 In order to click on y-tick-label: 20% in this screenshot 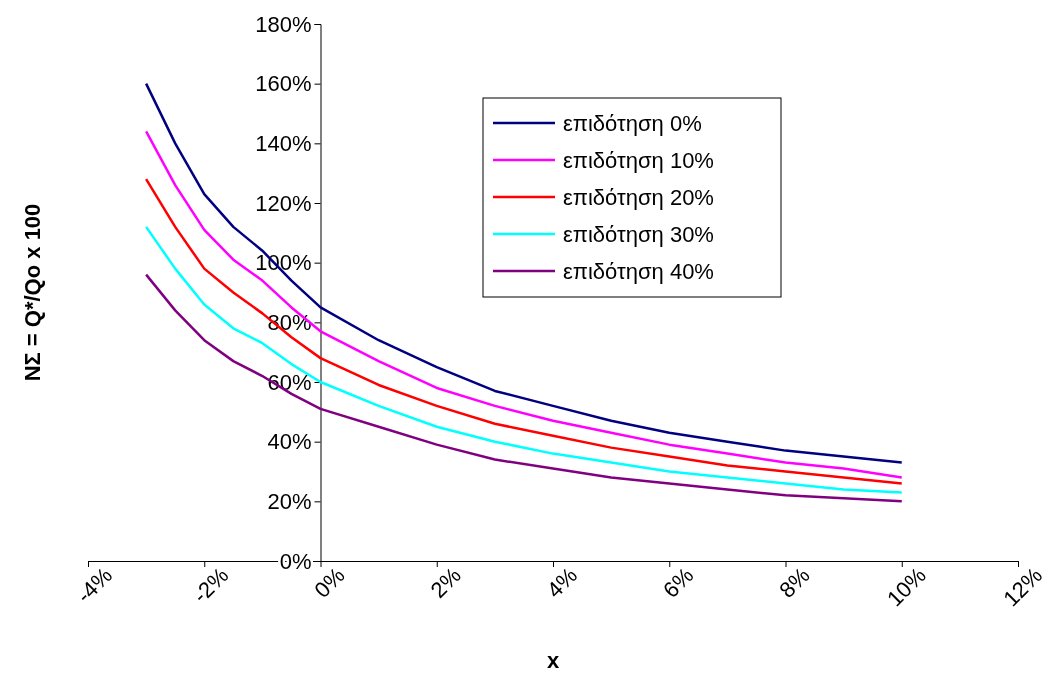, I will do `click(289, 501)`.